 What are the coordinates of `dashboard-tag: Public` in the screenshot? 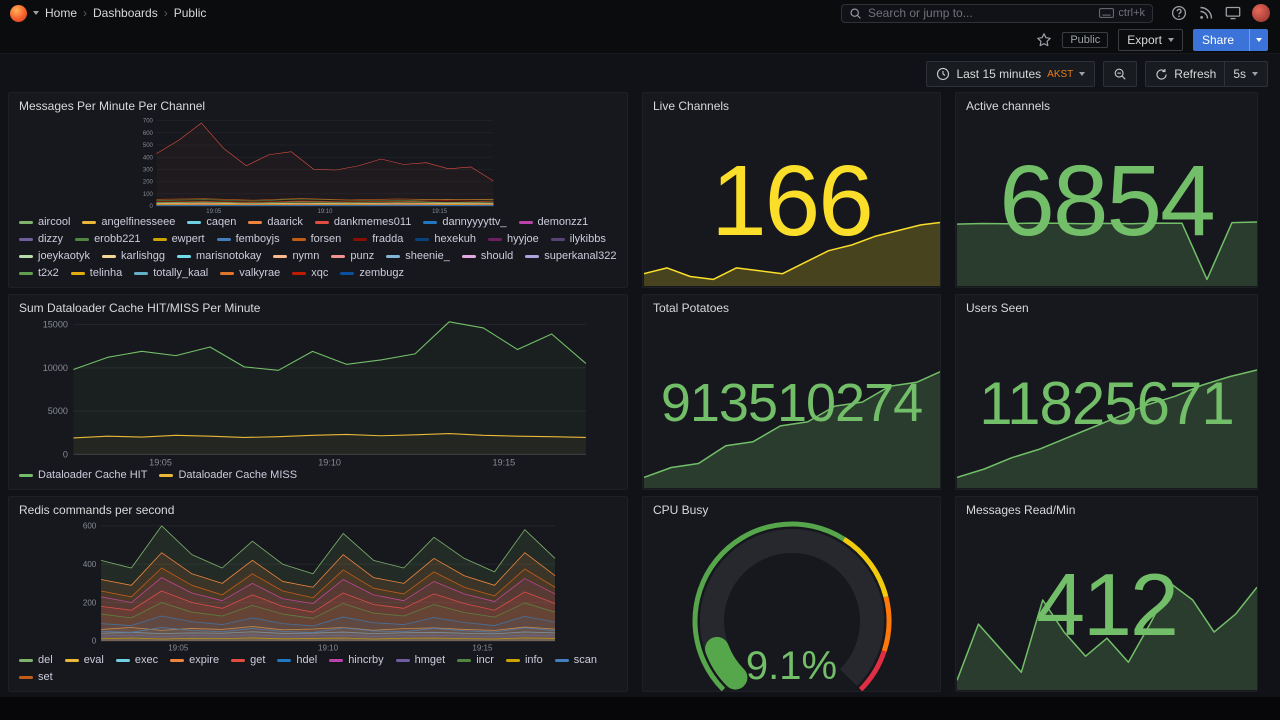 It's located at (1085, 39).